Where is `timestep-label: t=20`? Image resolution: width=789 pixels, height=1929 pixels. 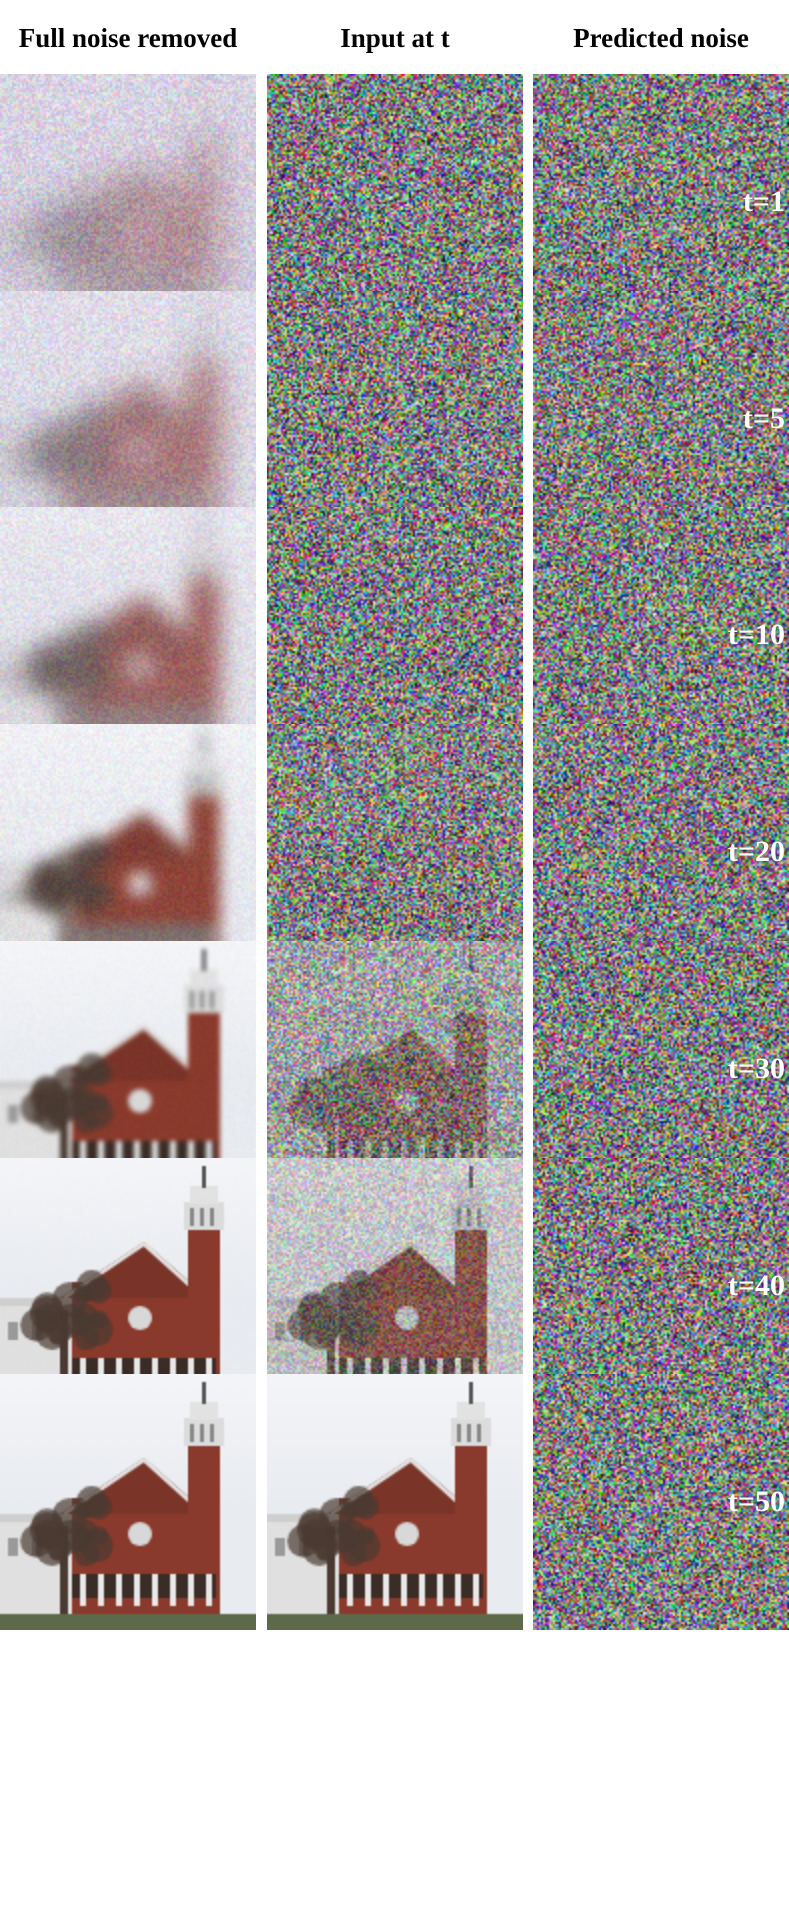 timestep-label: t=20 is located at coordinates (756, 852).